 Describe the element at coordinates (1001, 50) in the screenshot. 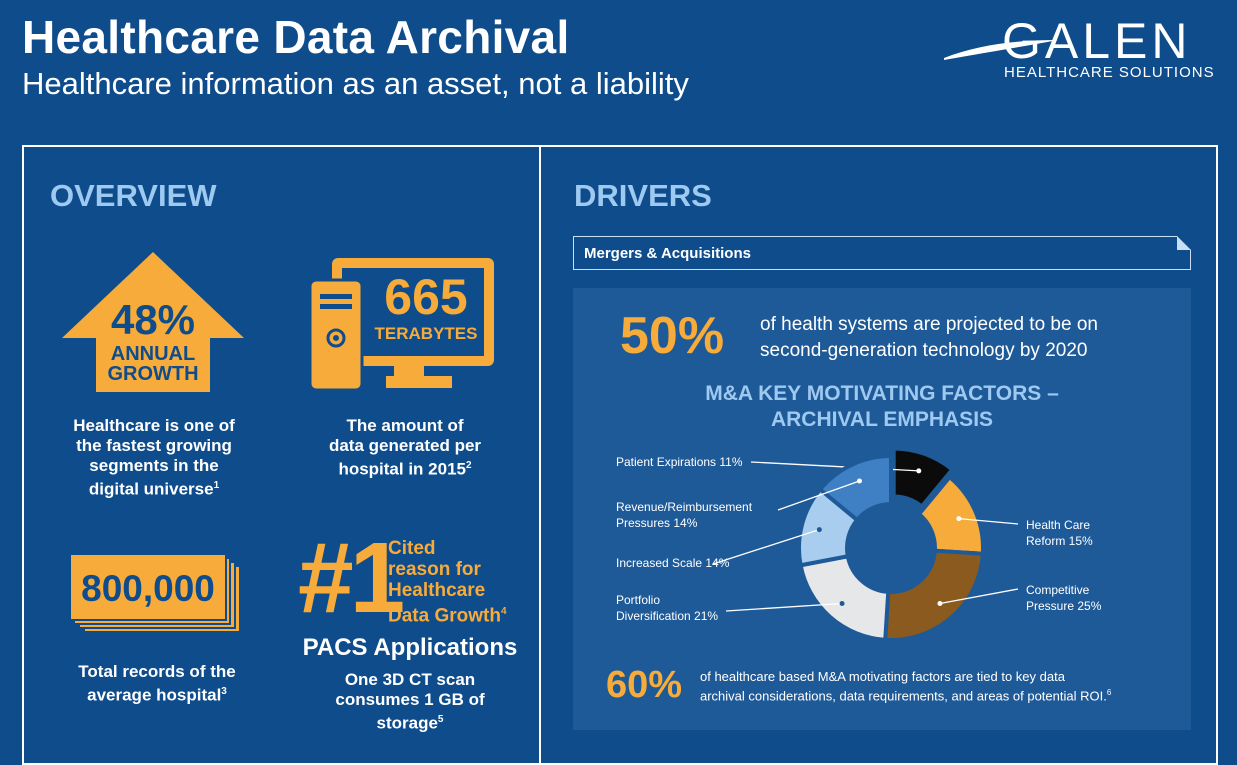

I see `logo-swoosh-icon` at that location.